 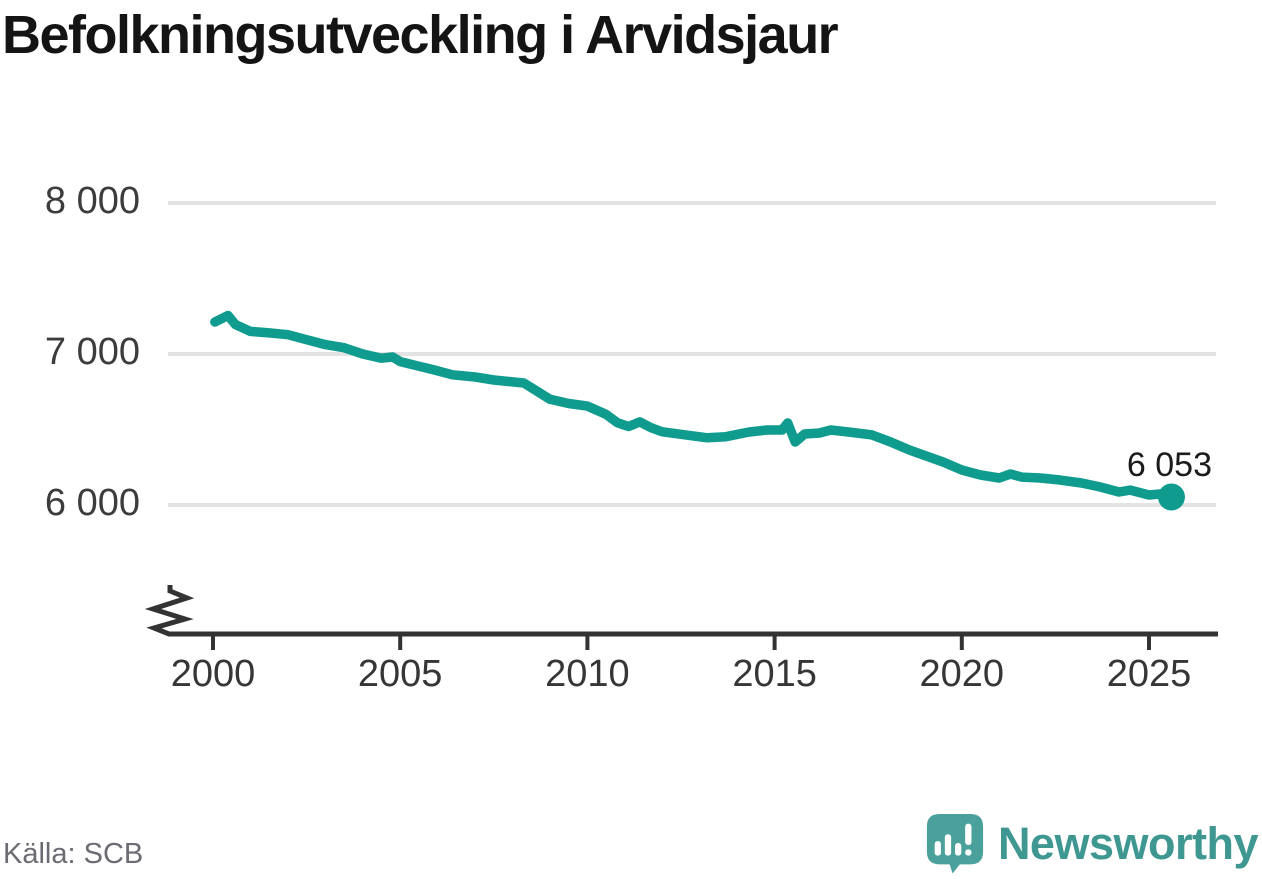 What do you see at coordinates (1149, 674) in the screenshot?
I see `x-tick-label-2025: 2025` at bounding box center [1149, 674].